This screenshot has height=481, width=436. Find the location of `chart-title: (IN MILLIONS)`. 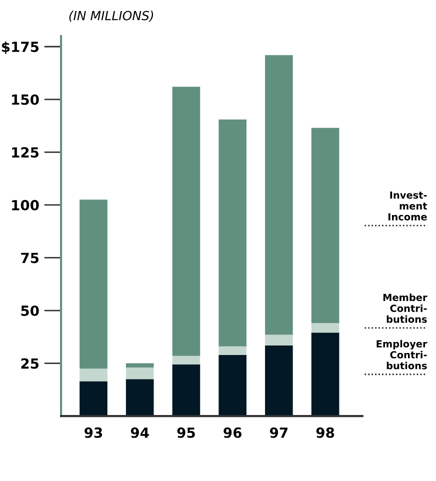

chart-title: (IN MILLIONS) is located at coordinates (111, 16).